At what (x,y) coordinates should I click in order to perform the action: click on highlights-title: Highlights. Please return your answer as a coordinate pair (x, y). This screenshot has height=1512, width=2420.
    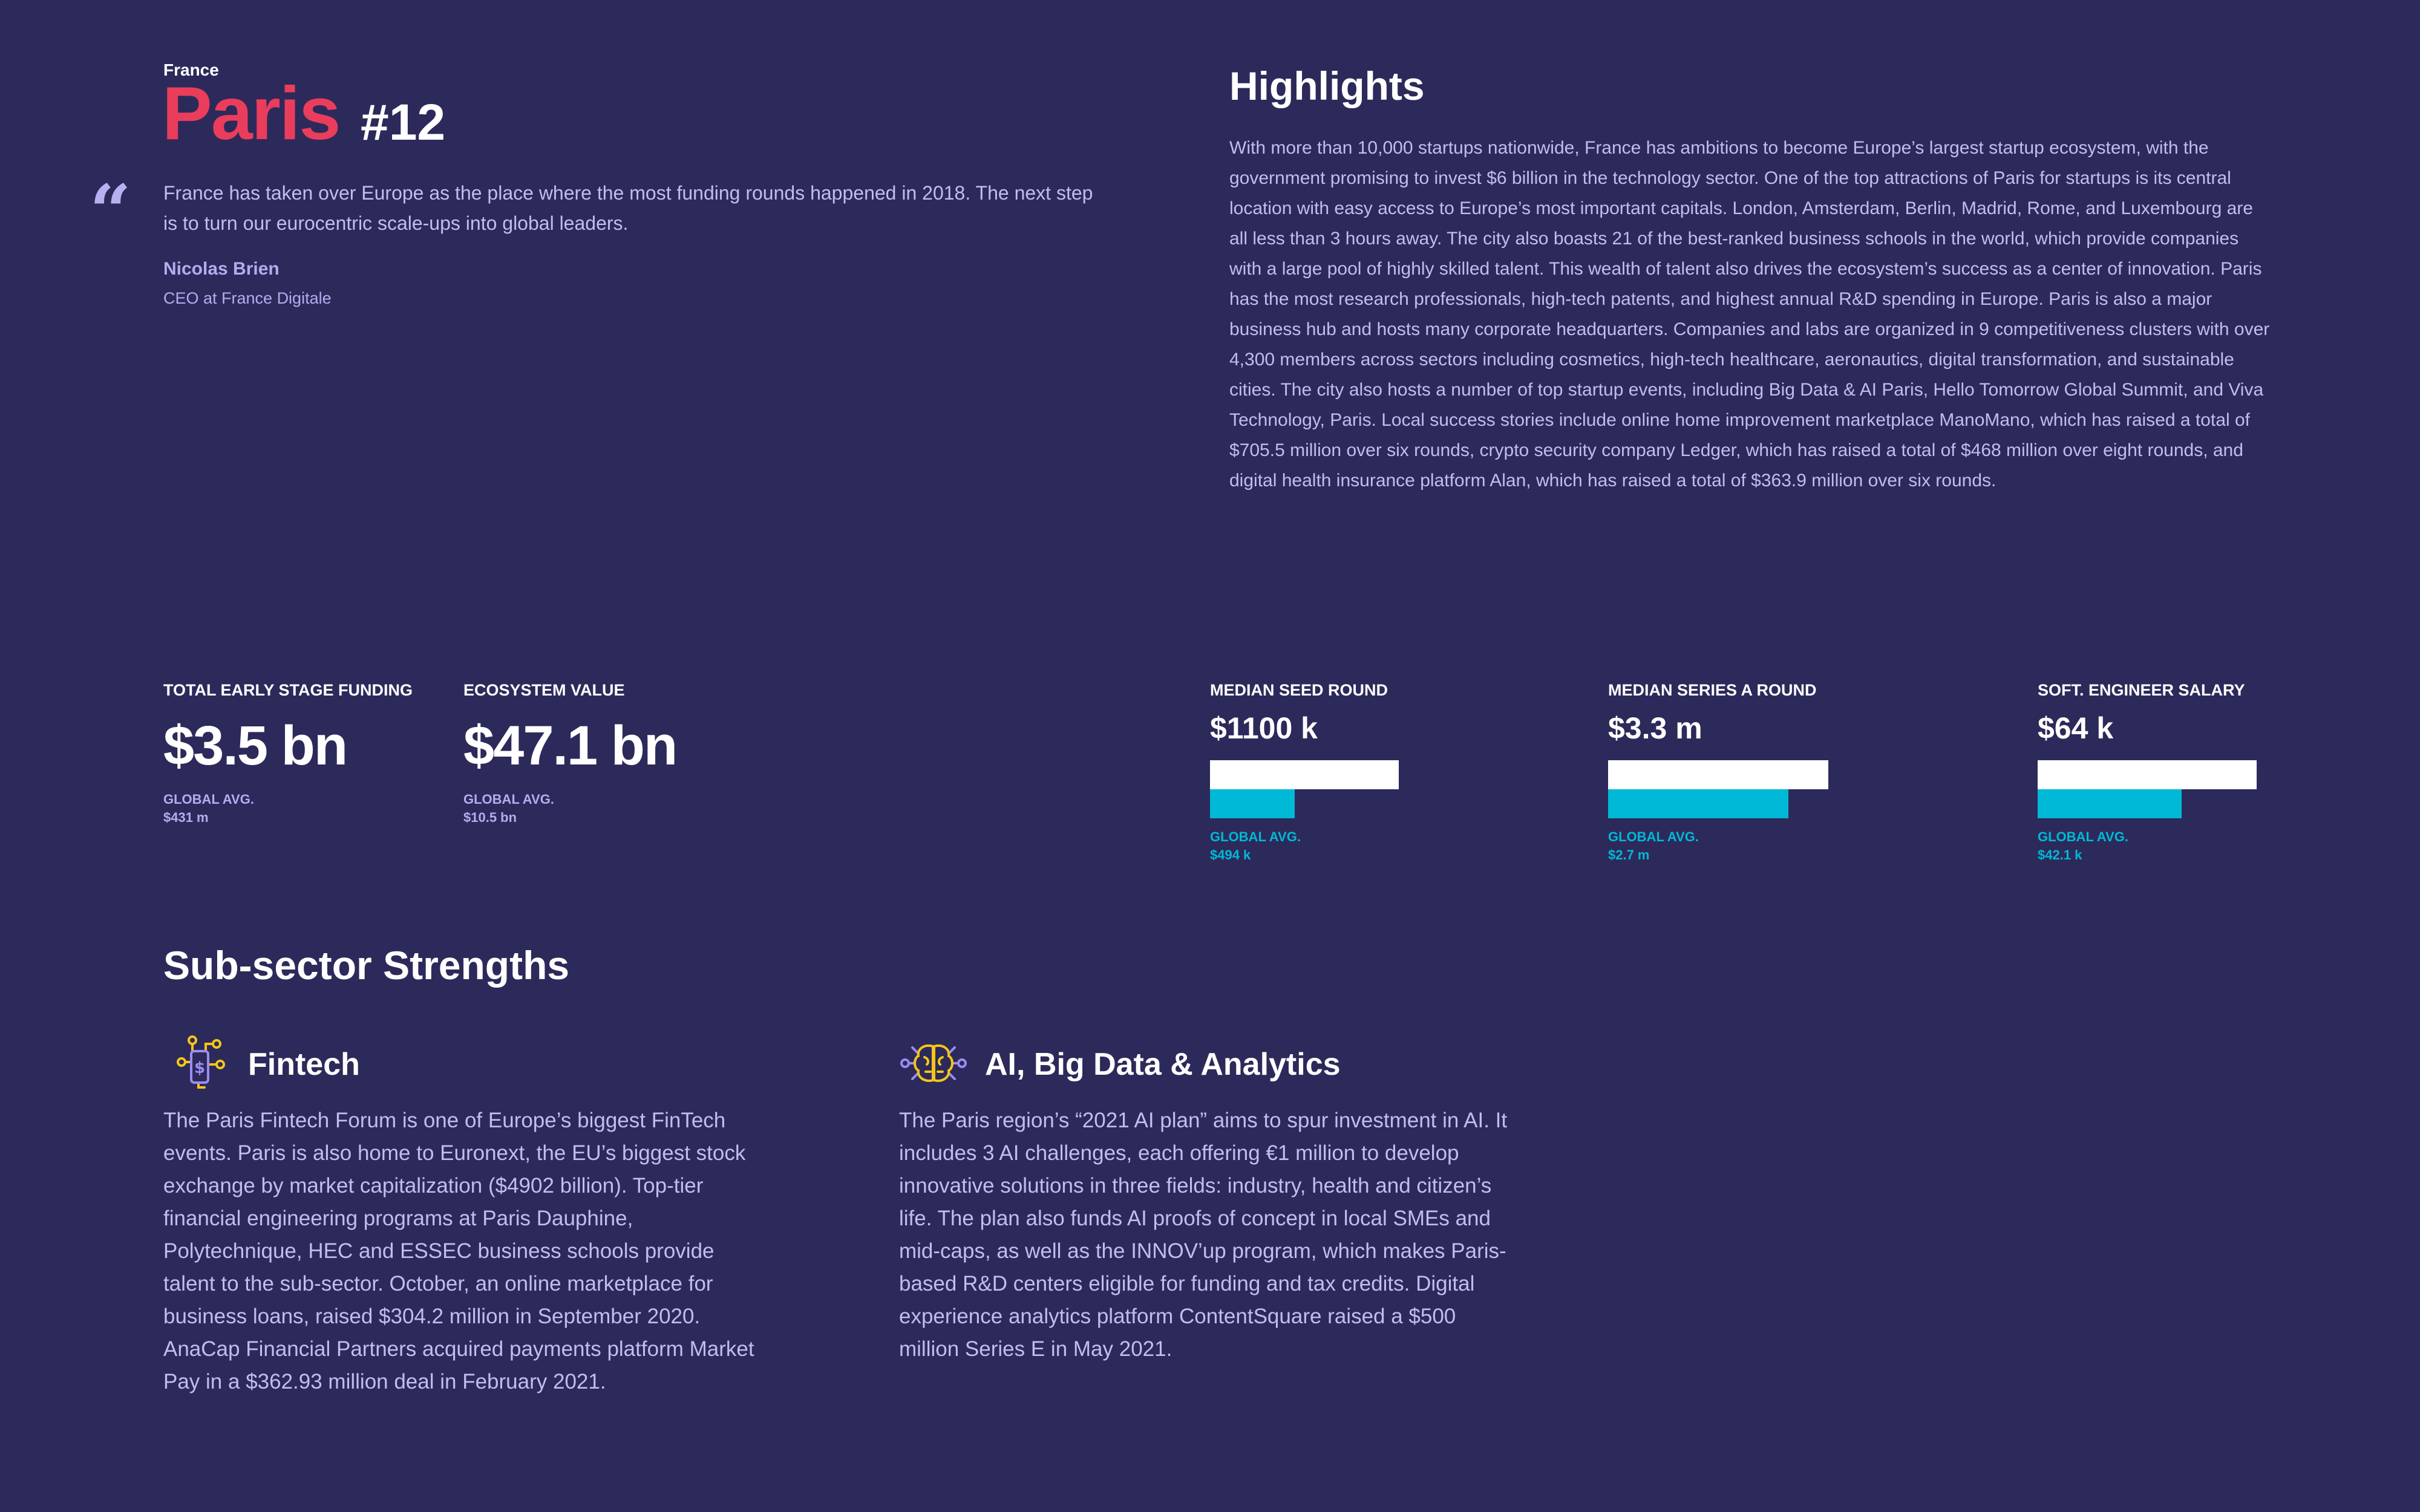
    Looking at the image, I should click on (1327, 86).